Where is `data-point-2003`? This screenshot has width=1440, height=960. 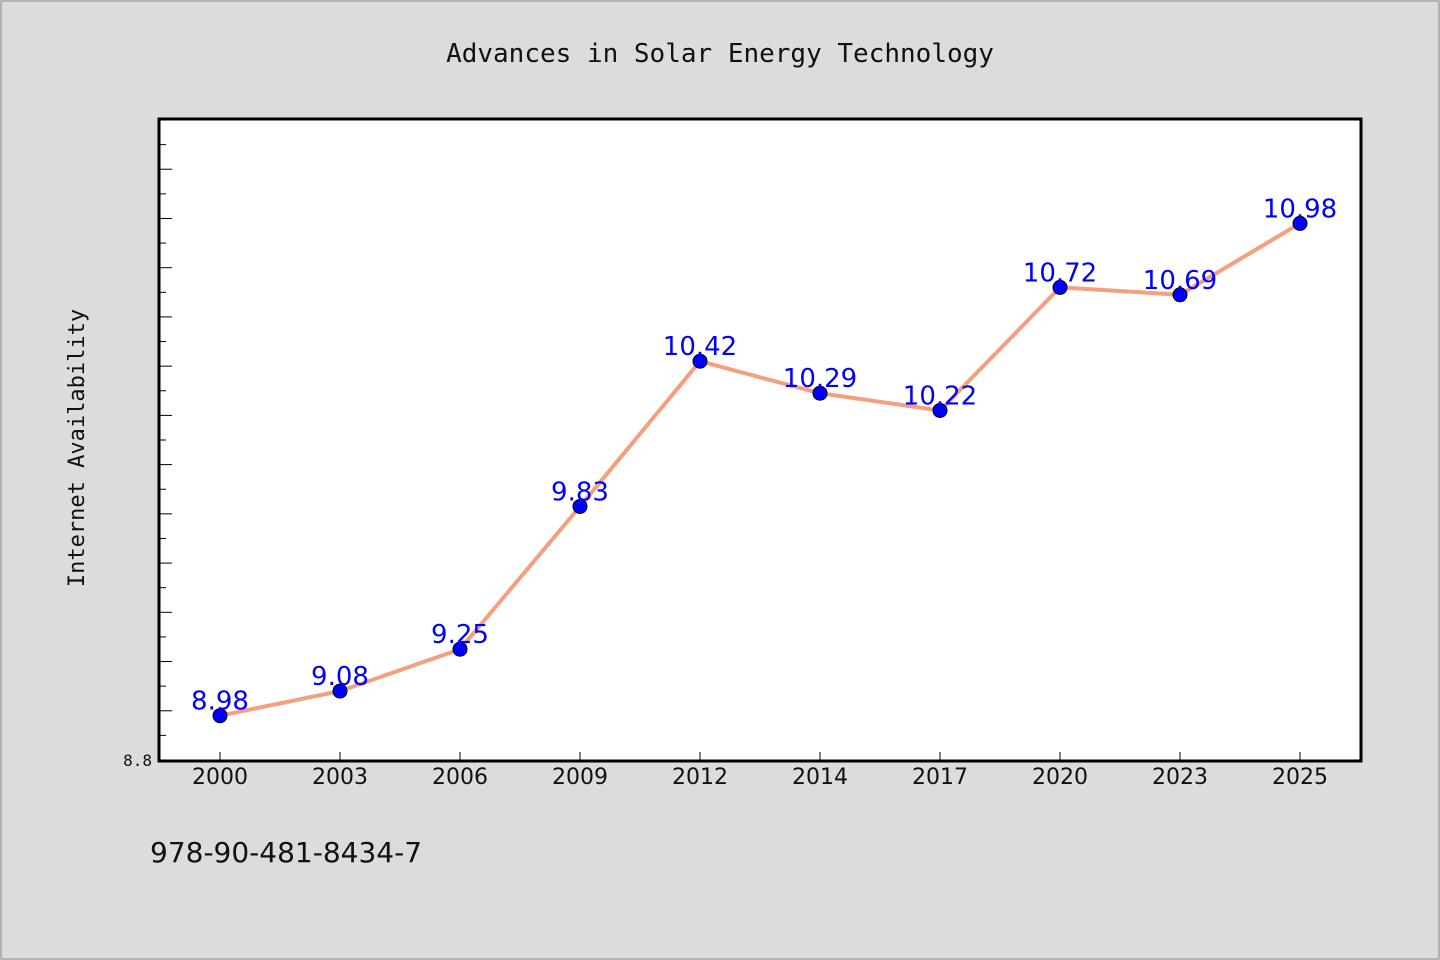
data-point-2003 is located at coordinates (340, 691).